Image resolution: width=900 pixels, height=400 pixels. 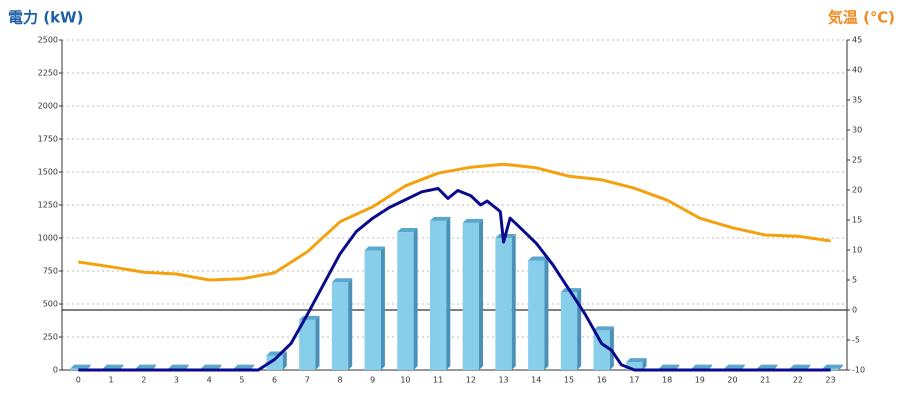 What do you see at coordinates (854, 280) in the screenshot?
I see `y2-tick-label: 5` at bounding box center [854, 280].